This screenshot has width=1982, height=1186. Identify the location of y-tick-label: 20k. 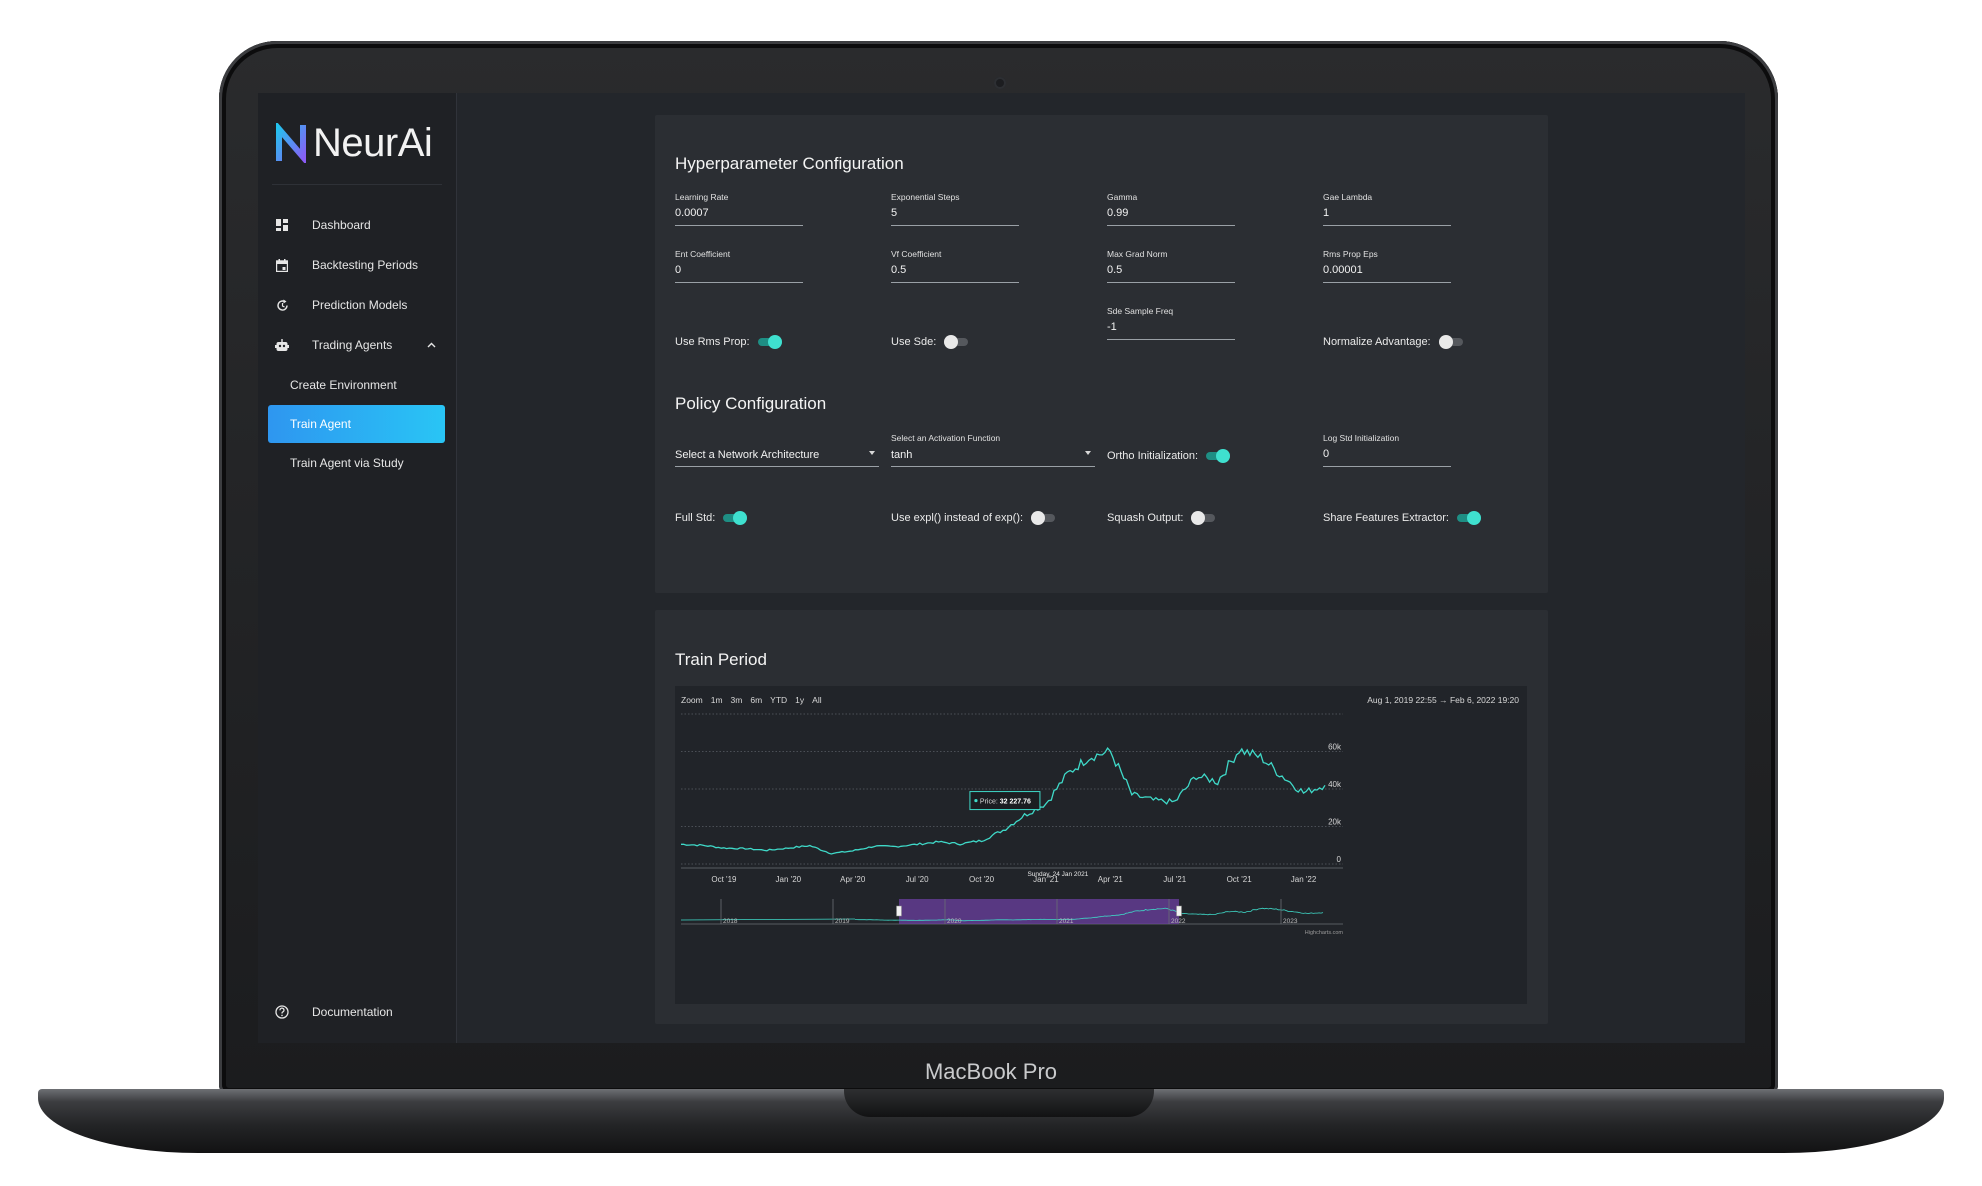
(1335, 822).